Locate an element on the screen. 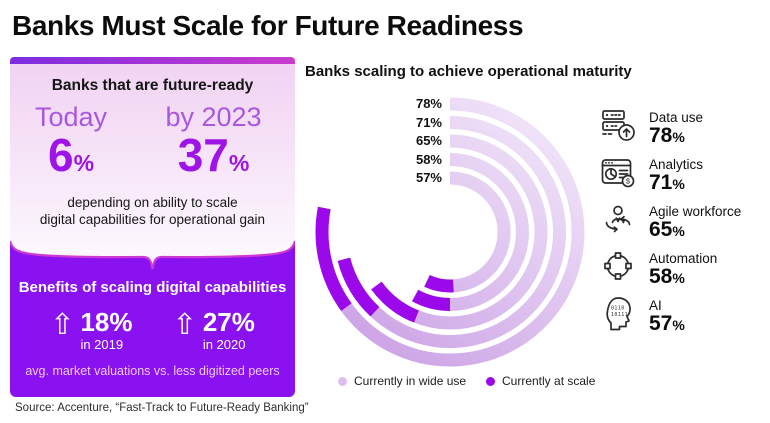 This screenshot has height=423, width=770. ai-icon: 0110 10111 is located at coordinates (618, 314).